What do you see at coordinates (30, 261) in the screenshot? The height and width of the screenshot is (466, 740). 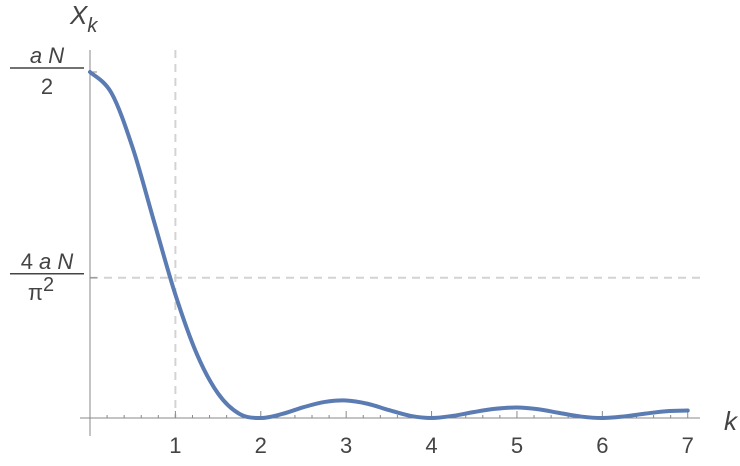 I see `numerator-prefix: 4` at bounding box center [30, 261].